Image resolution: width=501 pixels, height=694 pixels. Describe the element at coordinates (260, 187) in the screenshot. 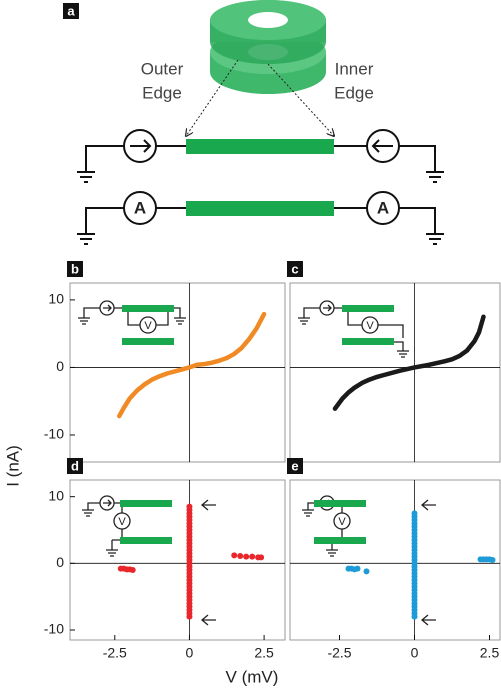

I see `circuit` at that location.